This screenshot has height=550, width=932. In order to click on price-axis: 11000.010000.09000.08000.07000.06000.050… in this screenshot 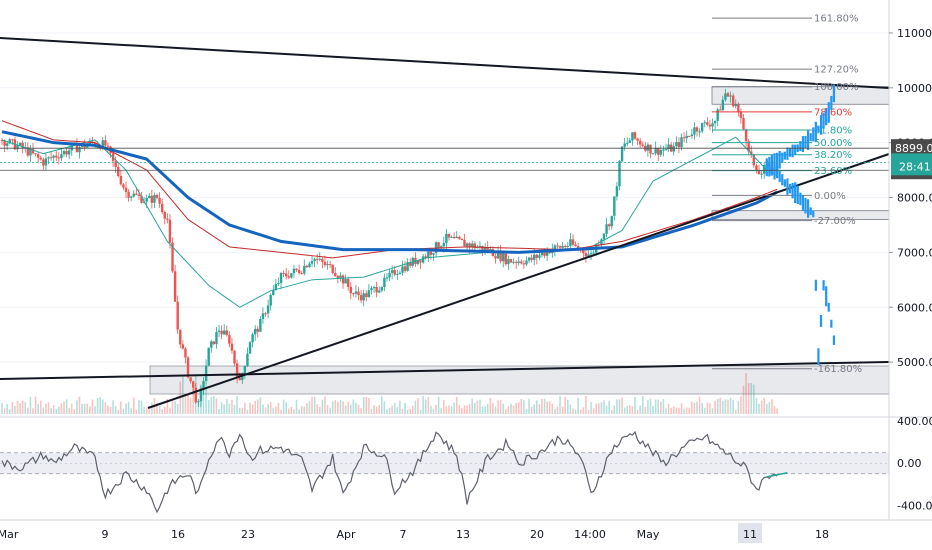, I will do `click(910, 198)`.